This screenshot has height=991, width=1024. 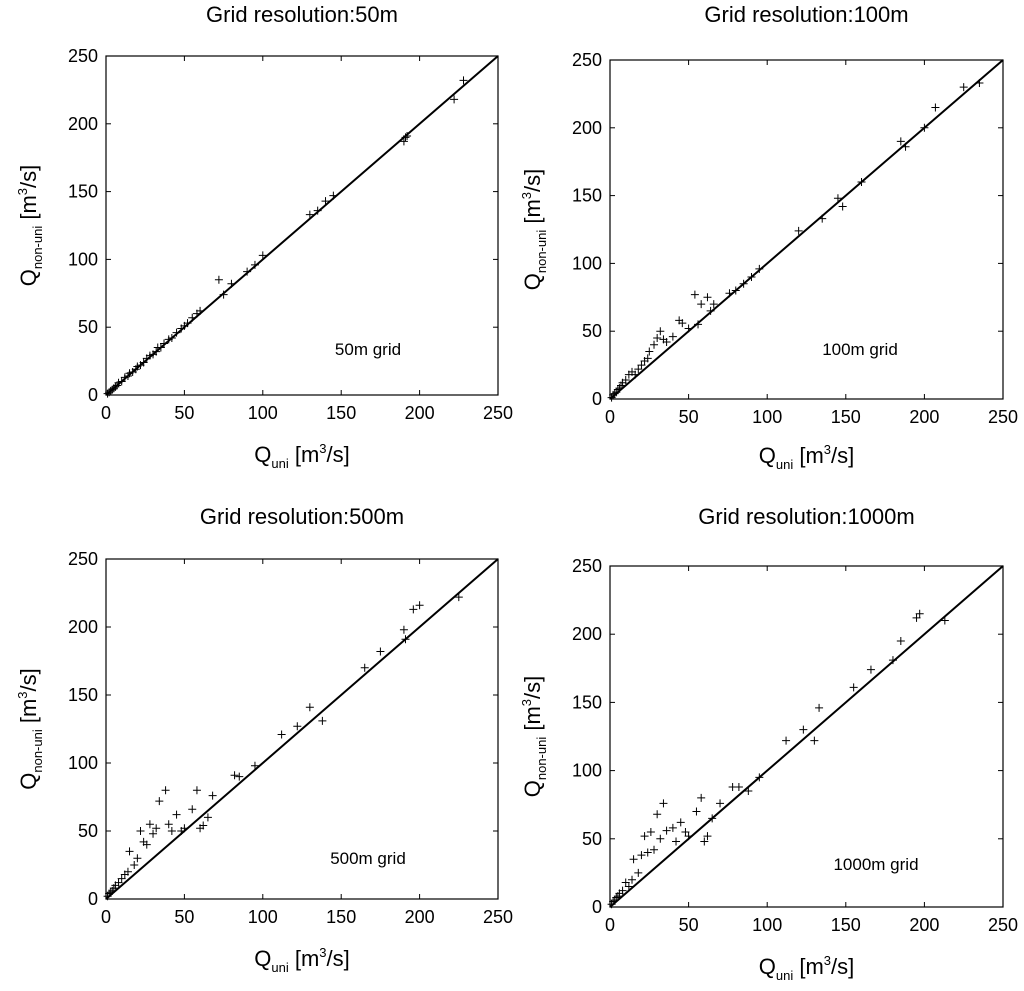 What do you see at coordinates (532, 788) in the screenshot?
I see `y-axis-label-main: Q` at bounding box center [532, 788].